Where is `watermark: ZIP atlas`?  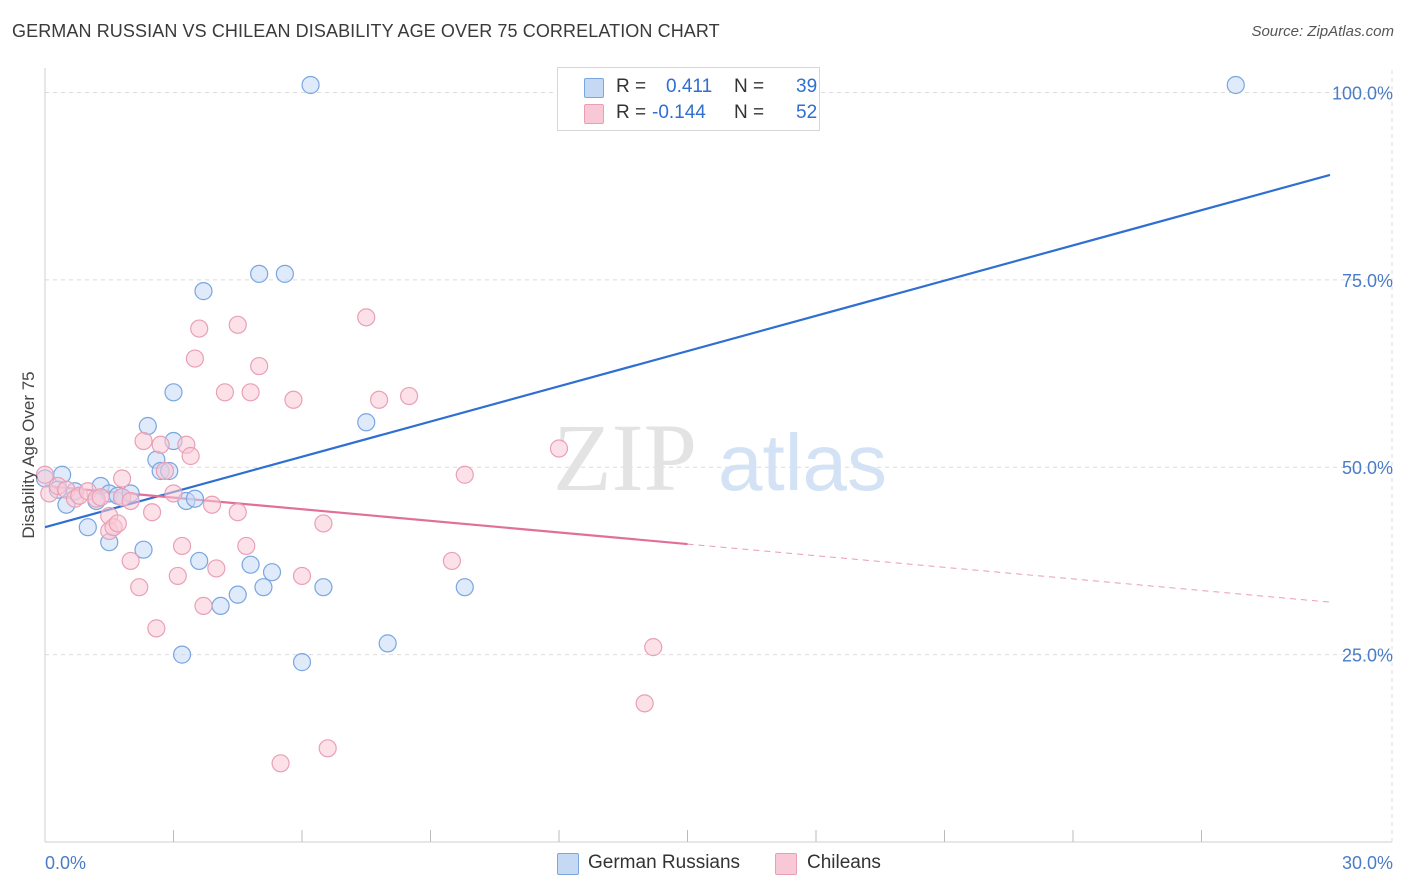 watermark: ZIP atlas is located at coordinates (720, 457).